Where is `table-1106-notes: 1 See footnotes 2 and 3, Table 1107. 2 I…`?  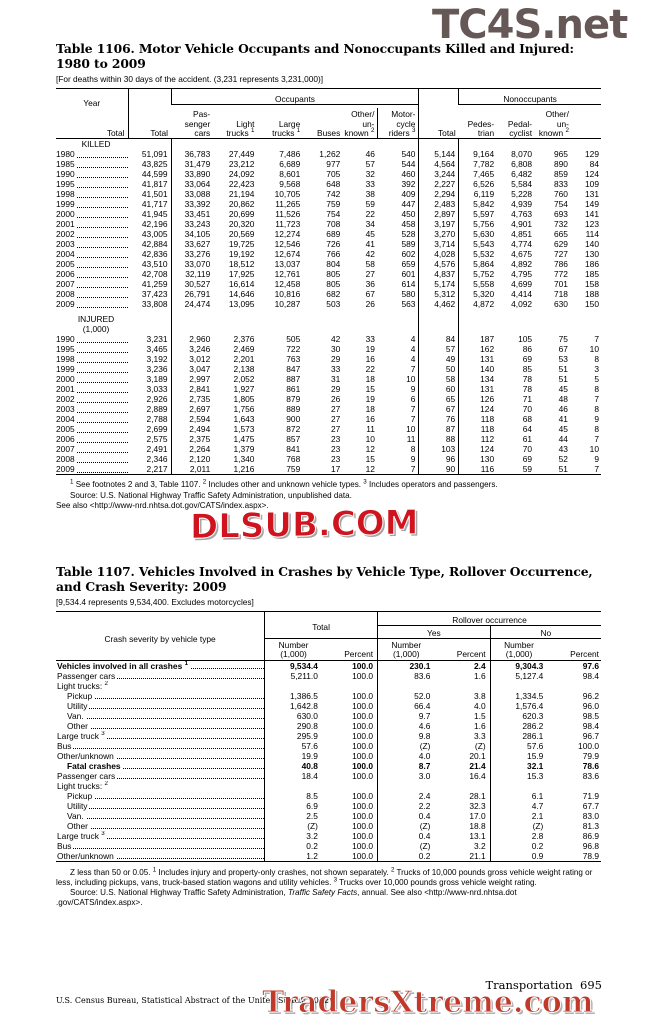 table-1106-notes: 1 See footnotes 2 and 3, Table 1107. 2 I… is located at coordinates (328, 495).